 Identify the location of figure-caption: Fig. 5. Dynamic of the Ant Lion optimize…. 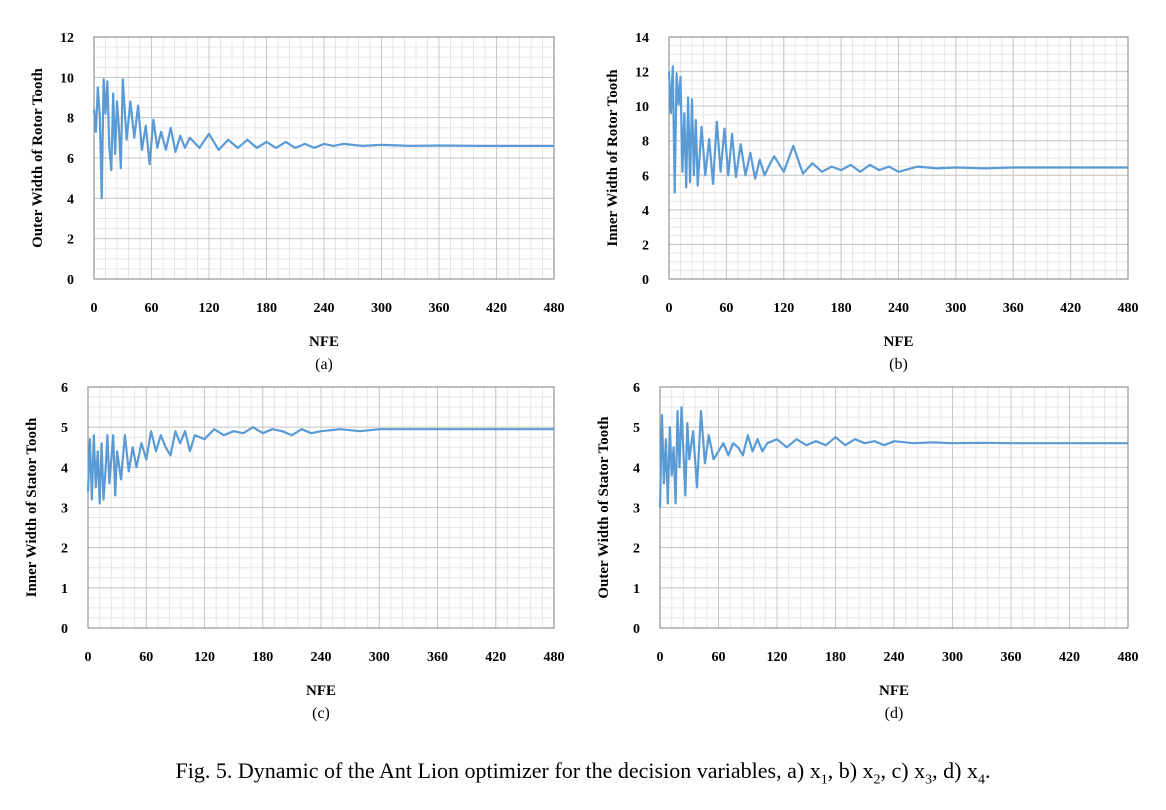
(583, 773).